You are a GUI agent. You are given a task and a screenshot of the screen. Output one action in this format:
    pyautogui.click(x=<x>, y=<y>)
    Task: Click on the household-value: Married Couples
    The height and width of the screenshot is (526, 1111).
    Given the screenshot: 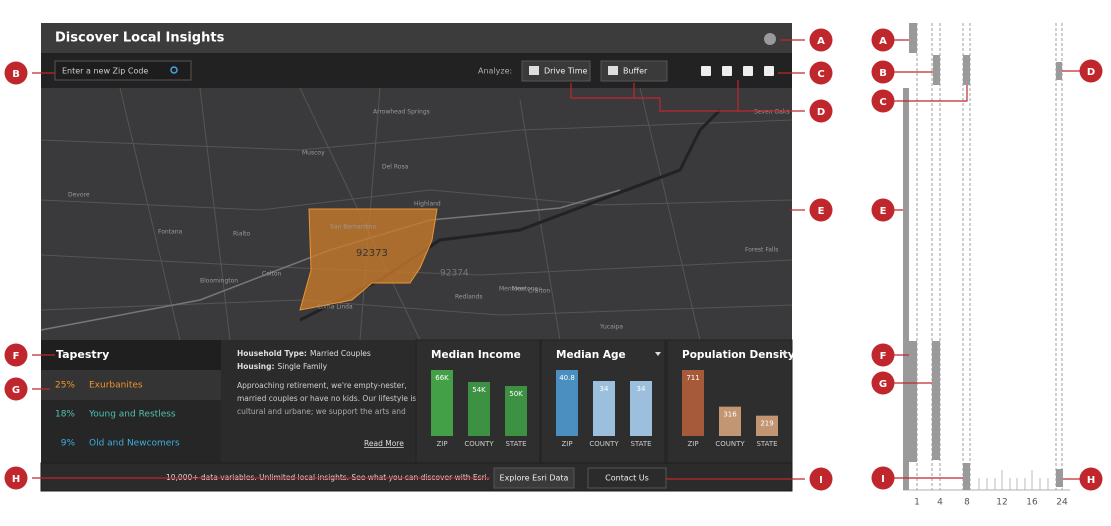 What is the action you would take?
    pyautogui.click(x=340, y=353)
    